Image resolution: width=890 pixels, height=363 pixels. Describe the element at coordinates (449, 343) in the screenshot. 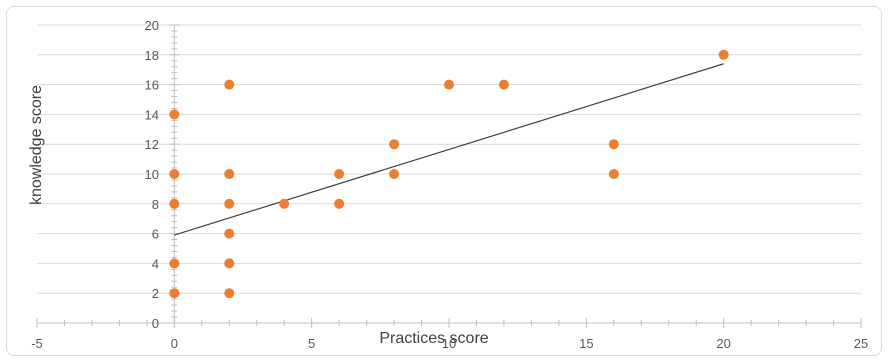

I see `x-tick-label: 10` at that location.